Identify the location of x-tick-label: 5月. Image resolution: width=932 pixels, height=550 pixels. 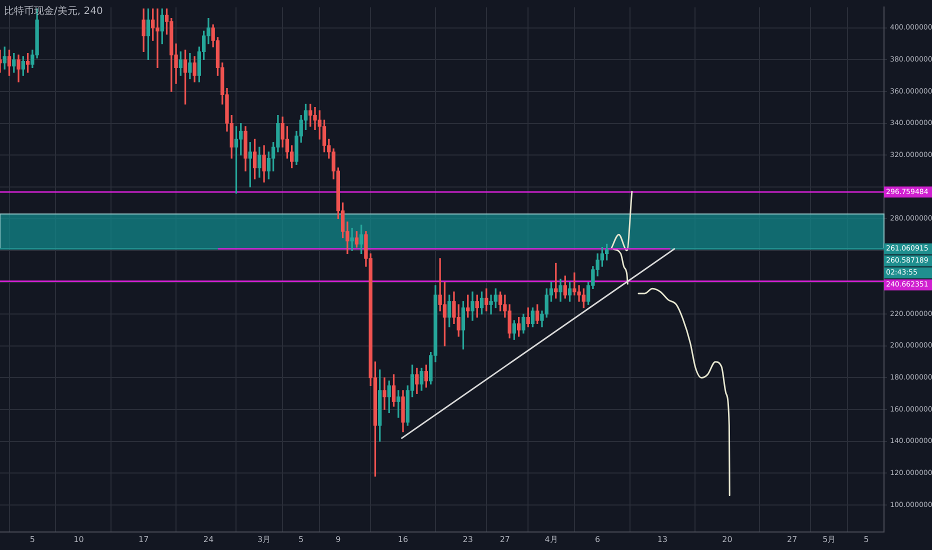
(829, 539).